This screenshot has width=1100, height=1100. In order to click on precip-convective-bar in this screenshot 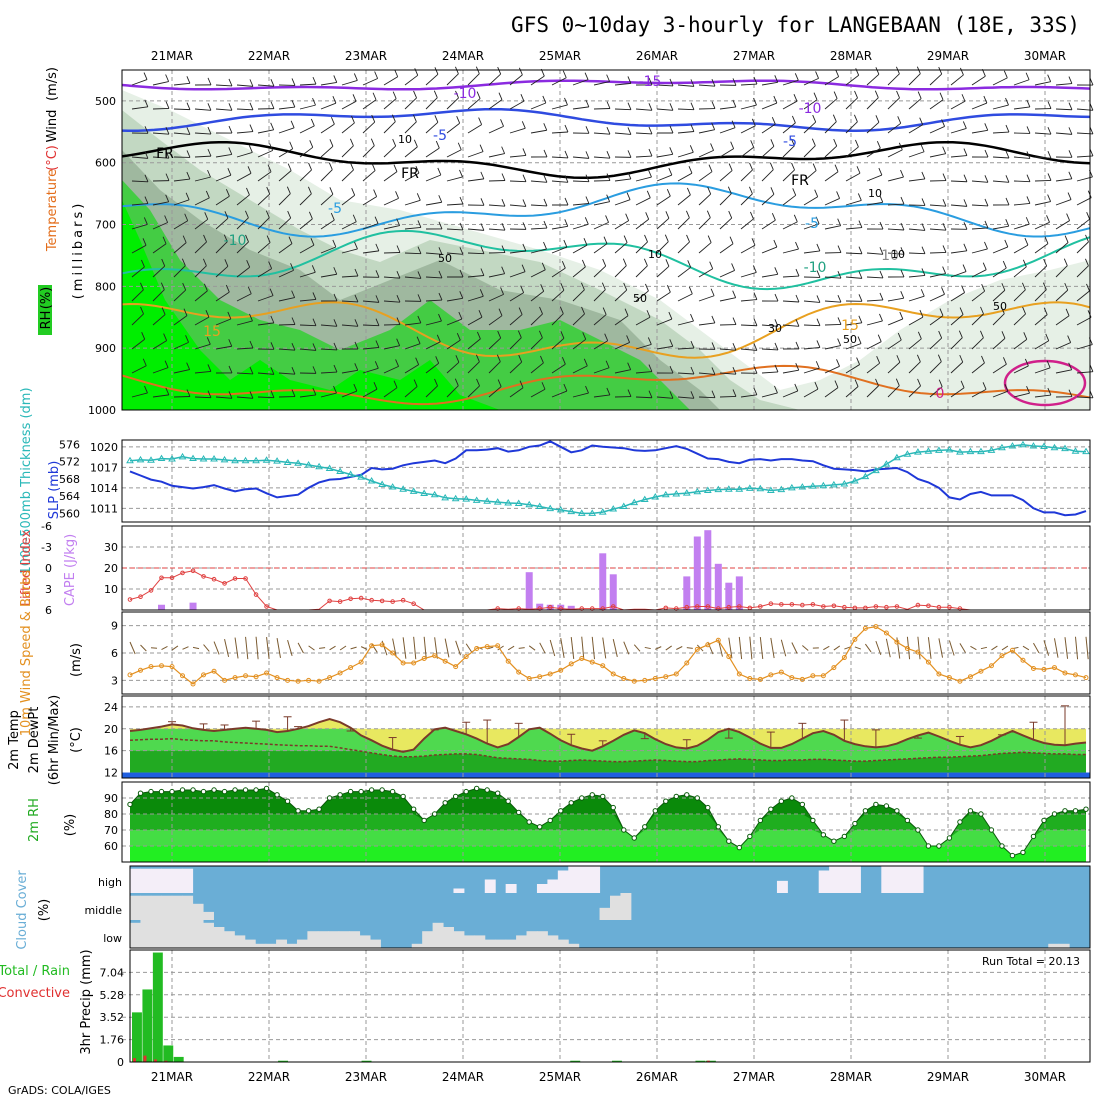, I will do `click(708, 1061)`.